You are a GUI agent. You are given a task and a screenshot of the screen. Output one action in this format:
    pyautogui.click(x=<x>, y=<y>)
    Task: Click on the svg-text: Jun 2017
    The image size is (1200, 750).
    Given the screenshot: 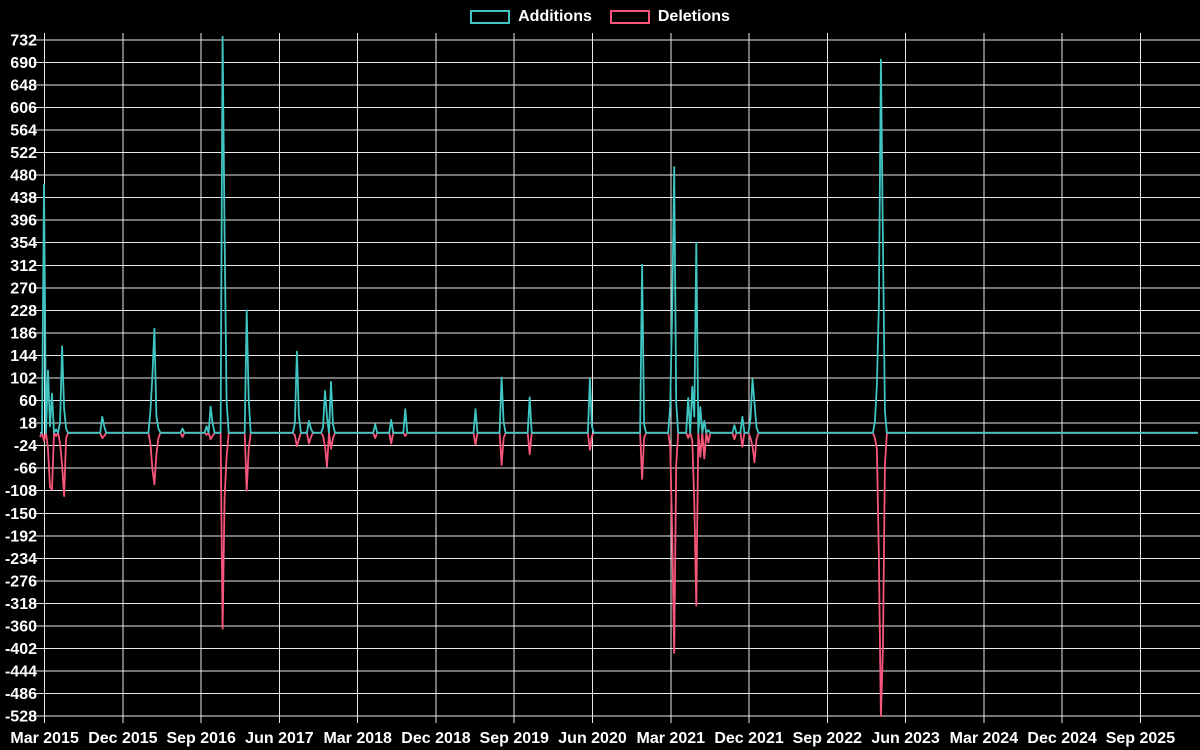 What is the action you would take?
    pyautogui.click(x=279, y=738)
    